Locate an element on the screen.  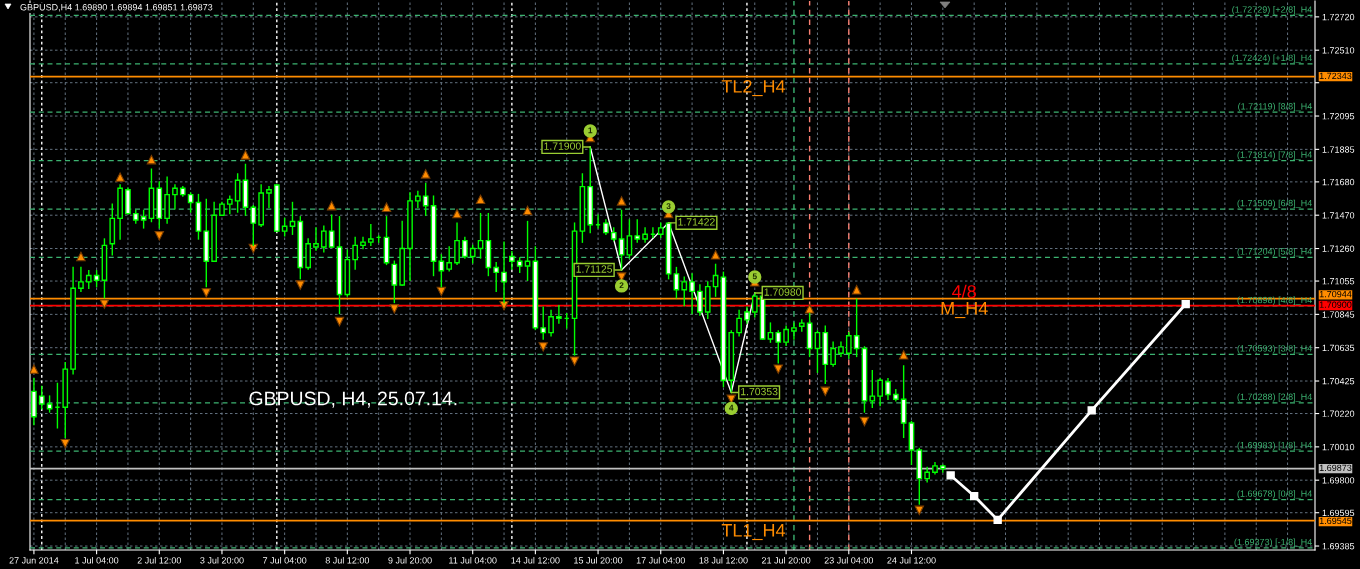
ref-line-label: (1.69678) [0/8]_H4 is located at coordinates (1274, 494).